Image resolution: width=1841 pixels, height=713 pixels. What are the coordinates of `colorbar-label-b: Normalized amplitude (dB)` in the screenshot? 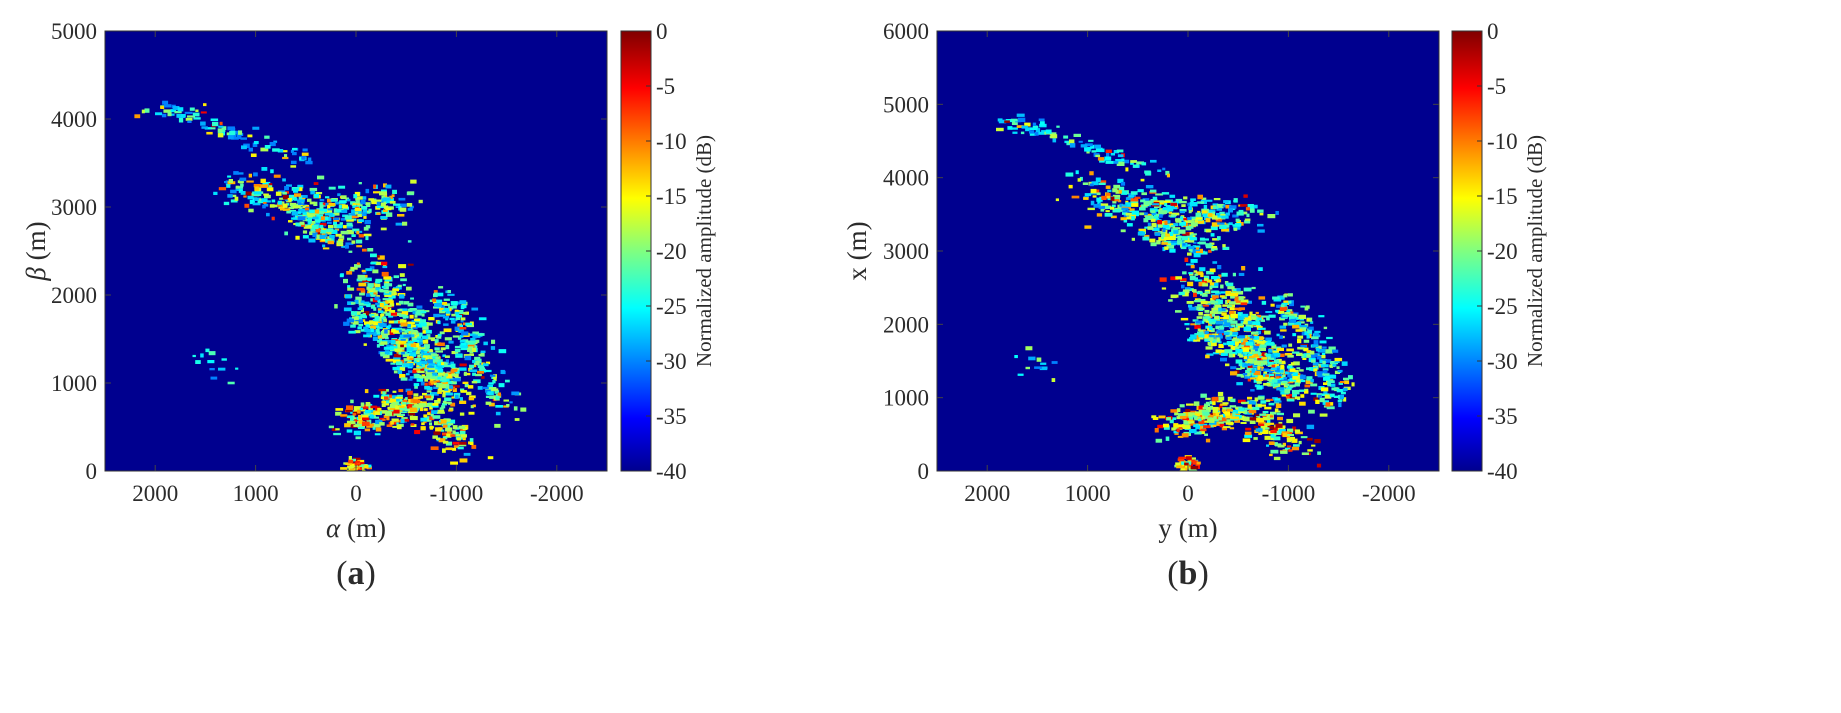 It's located at (1535, 251).